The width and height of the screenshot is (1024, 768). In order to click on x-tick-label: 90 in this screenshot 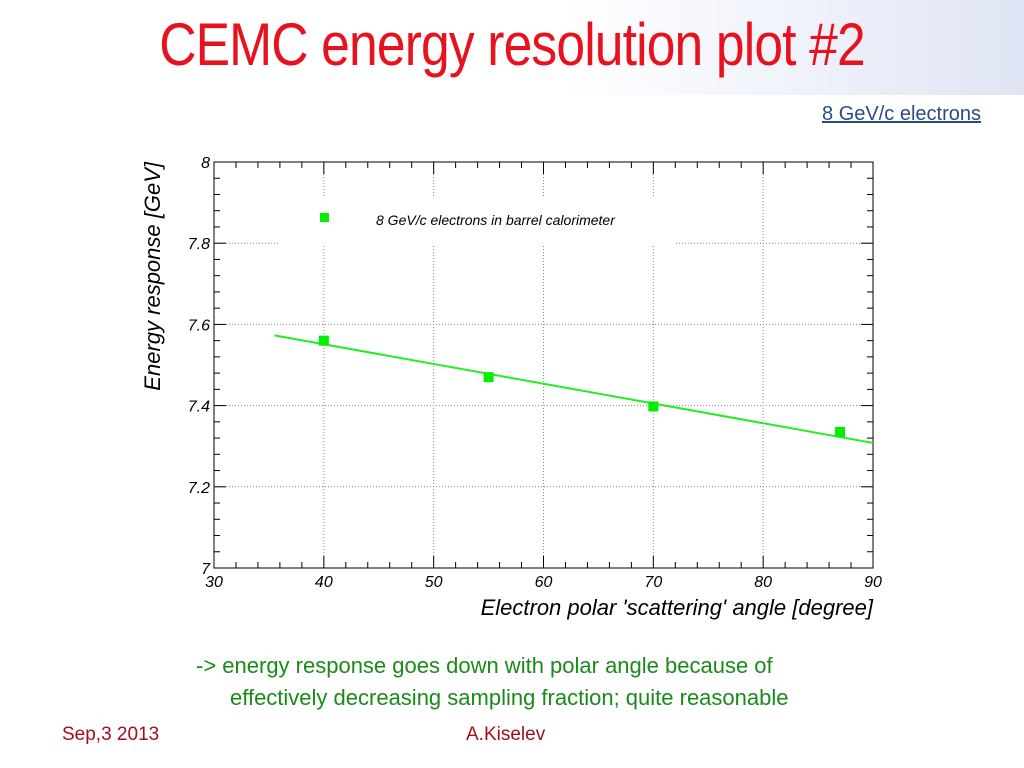, I will do `click(873, 582)`.